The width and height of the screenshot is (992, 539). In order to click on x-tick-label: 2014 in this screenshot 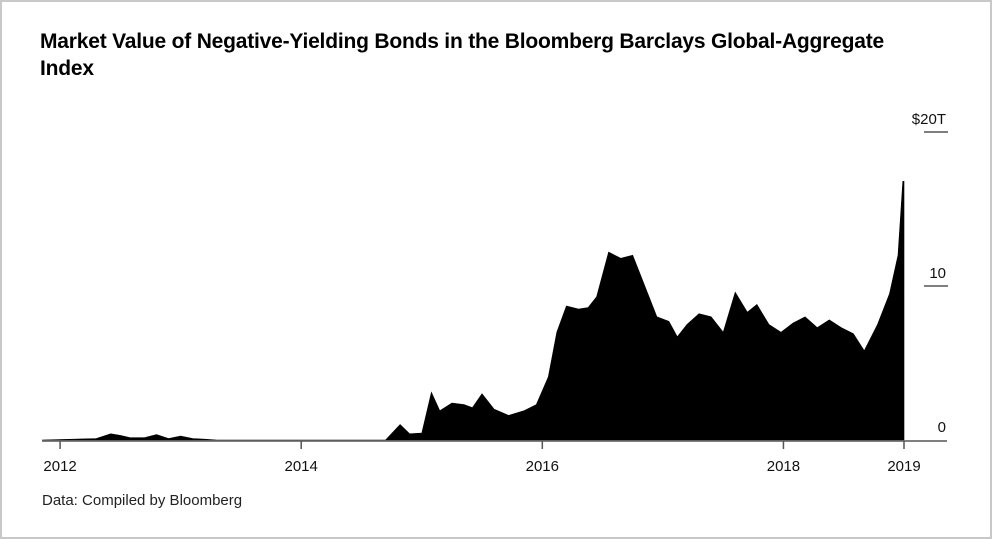, I will do `click(301, 466)`.